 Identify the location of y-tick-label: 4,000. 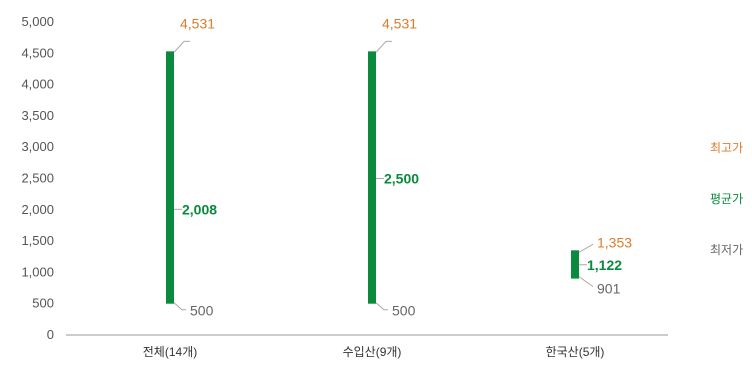
(37, 84).